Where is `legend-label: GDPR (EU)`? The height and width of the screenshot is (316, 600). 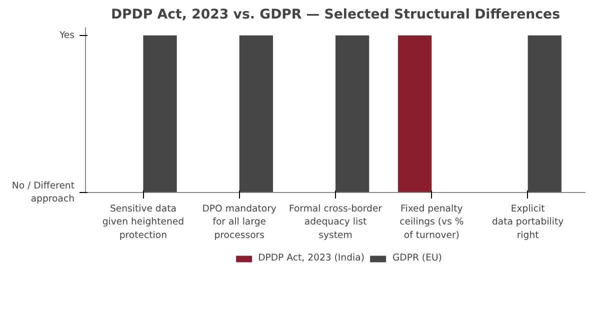
legend-label: GDPR (EU) is located at coordinates (417, 258).